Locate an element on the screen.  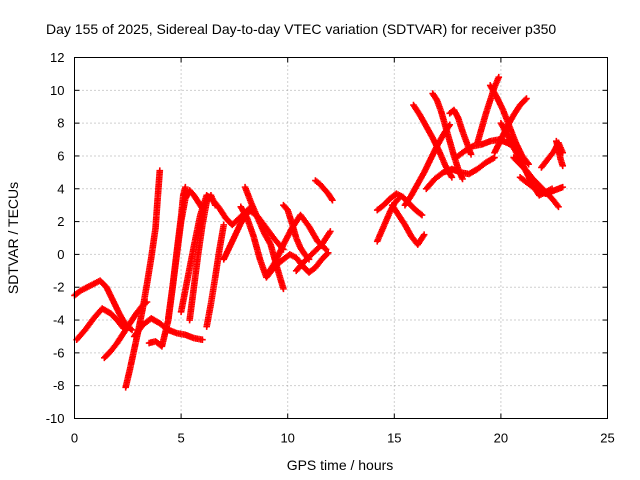
y-tick-label: -10 is located at coordinates (55, 418).